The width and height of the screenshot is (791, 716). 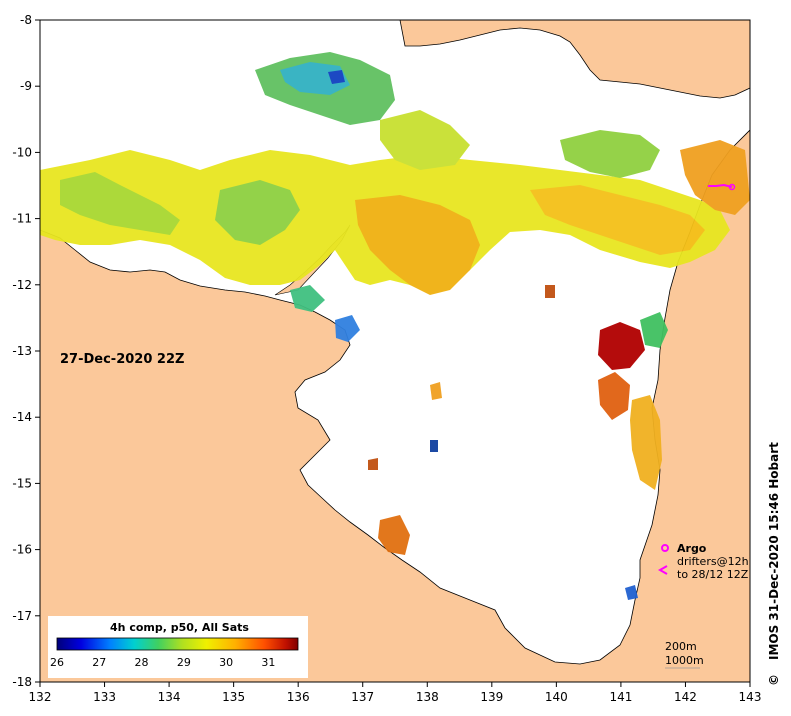 I want to click on y-tick-label: -18, so click(x=22, y=682).